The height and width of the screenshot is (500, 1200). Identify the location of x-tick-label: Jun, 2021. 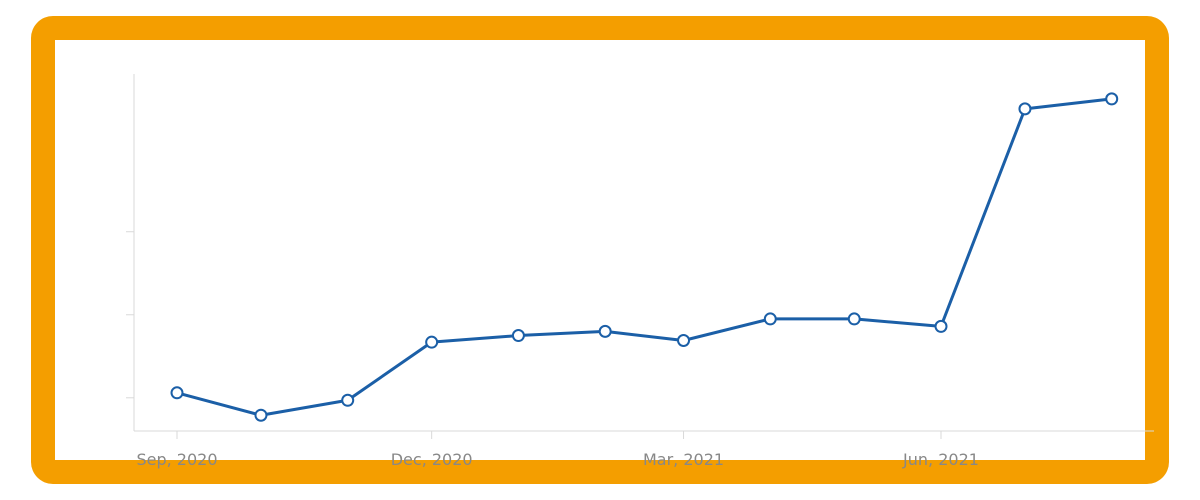
(940, 459).